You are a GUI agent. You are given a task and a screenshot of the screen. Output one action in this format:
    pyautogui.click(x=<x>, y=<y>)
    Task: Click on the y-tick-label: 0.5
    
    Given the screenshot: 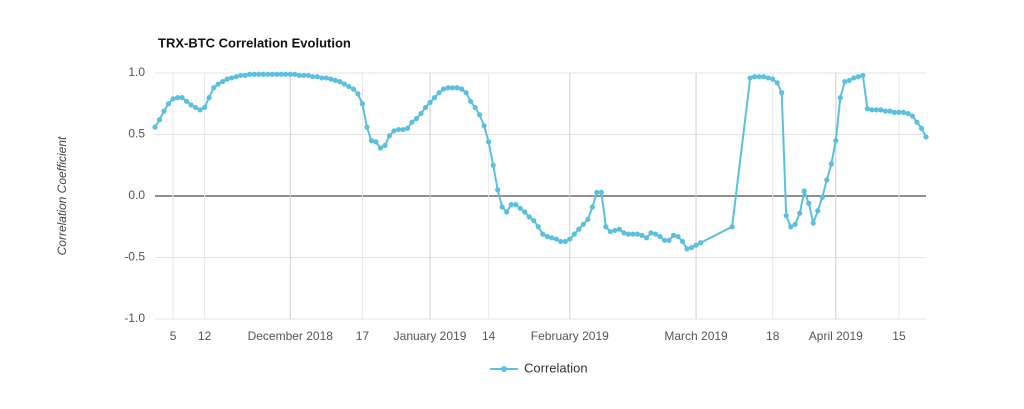 What is the action you would take?
    pyautogui.click(x=136, y=134)
    